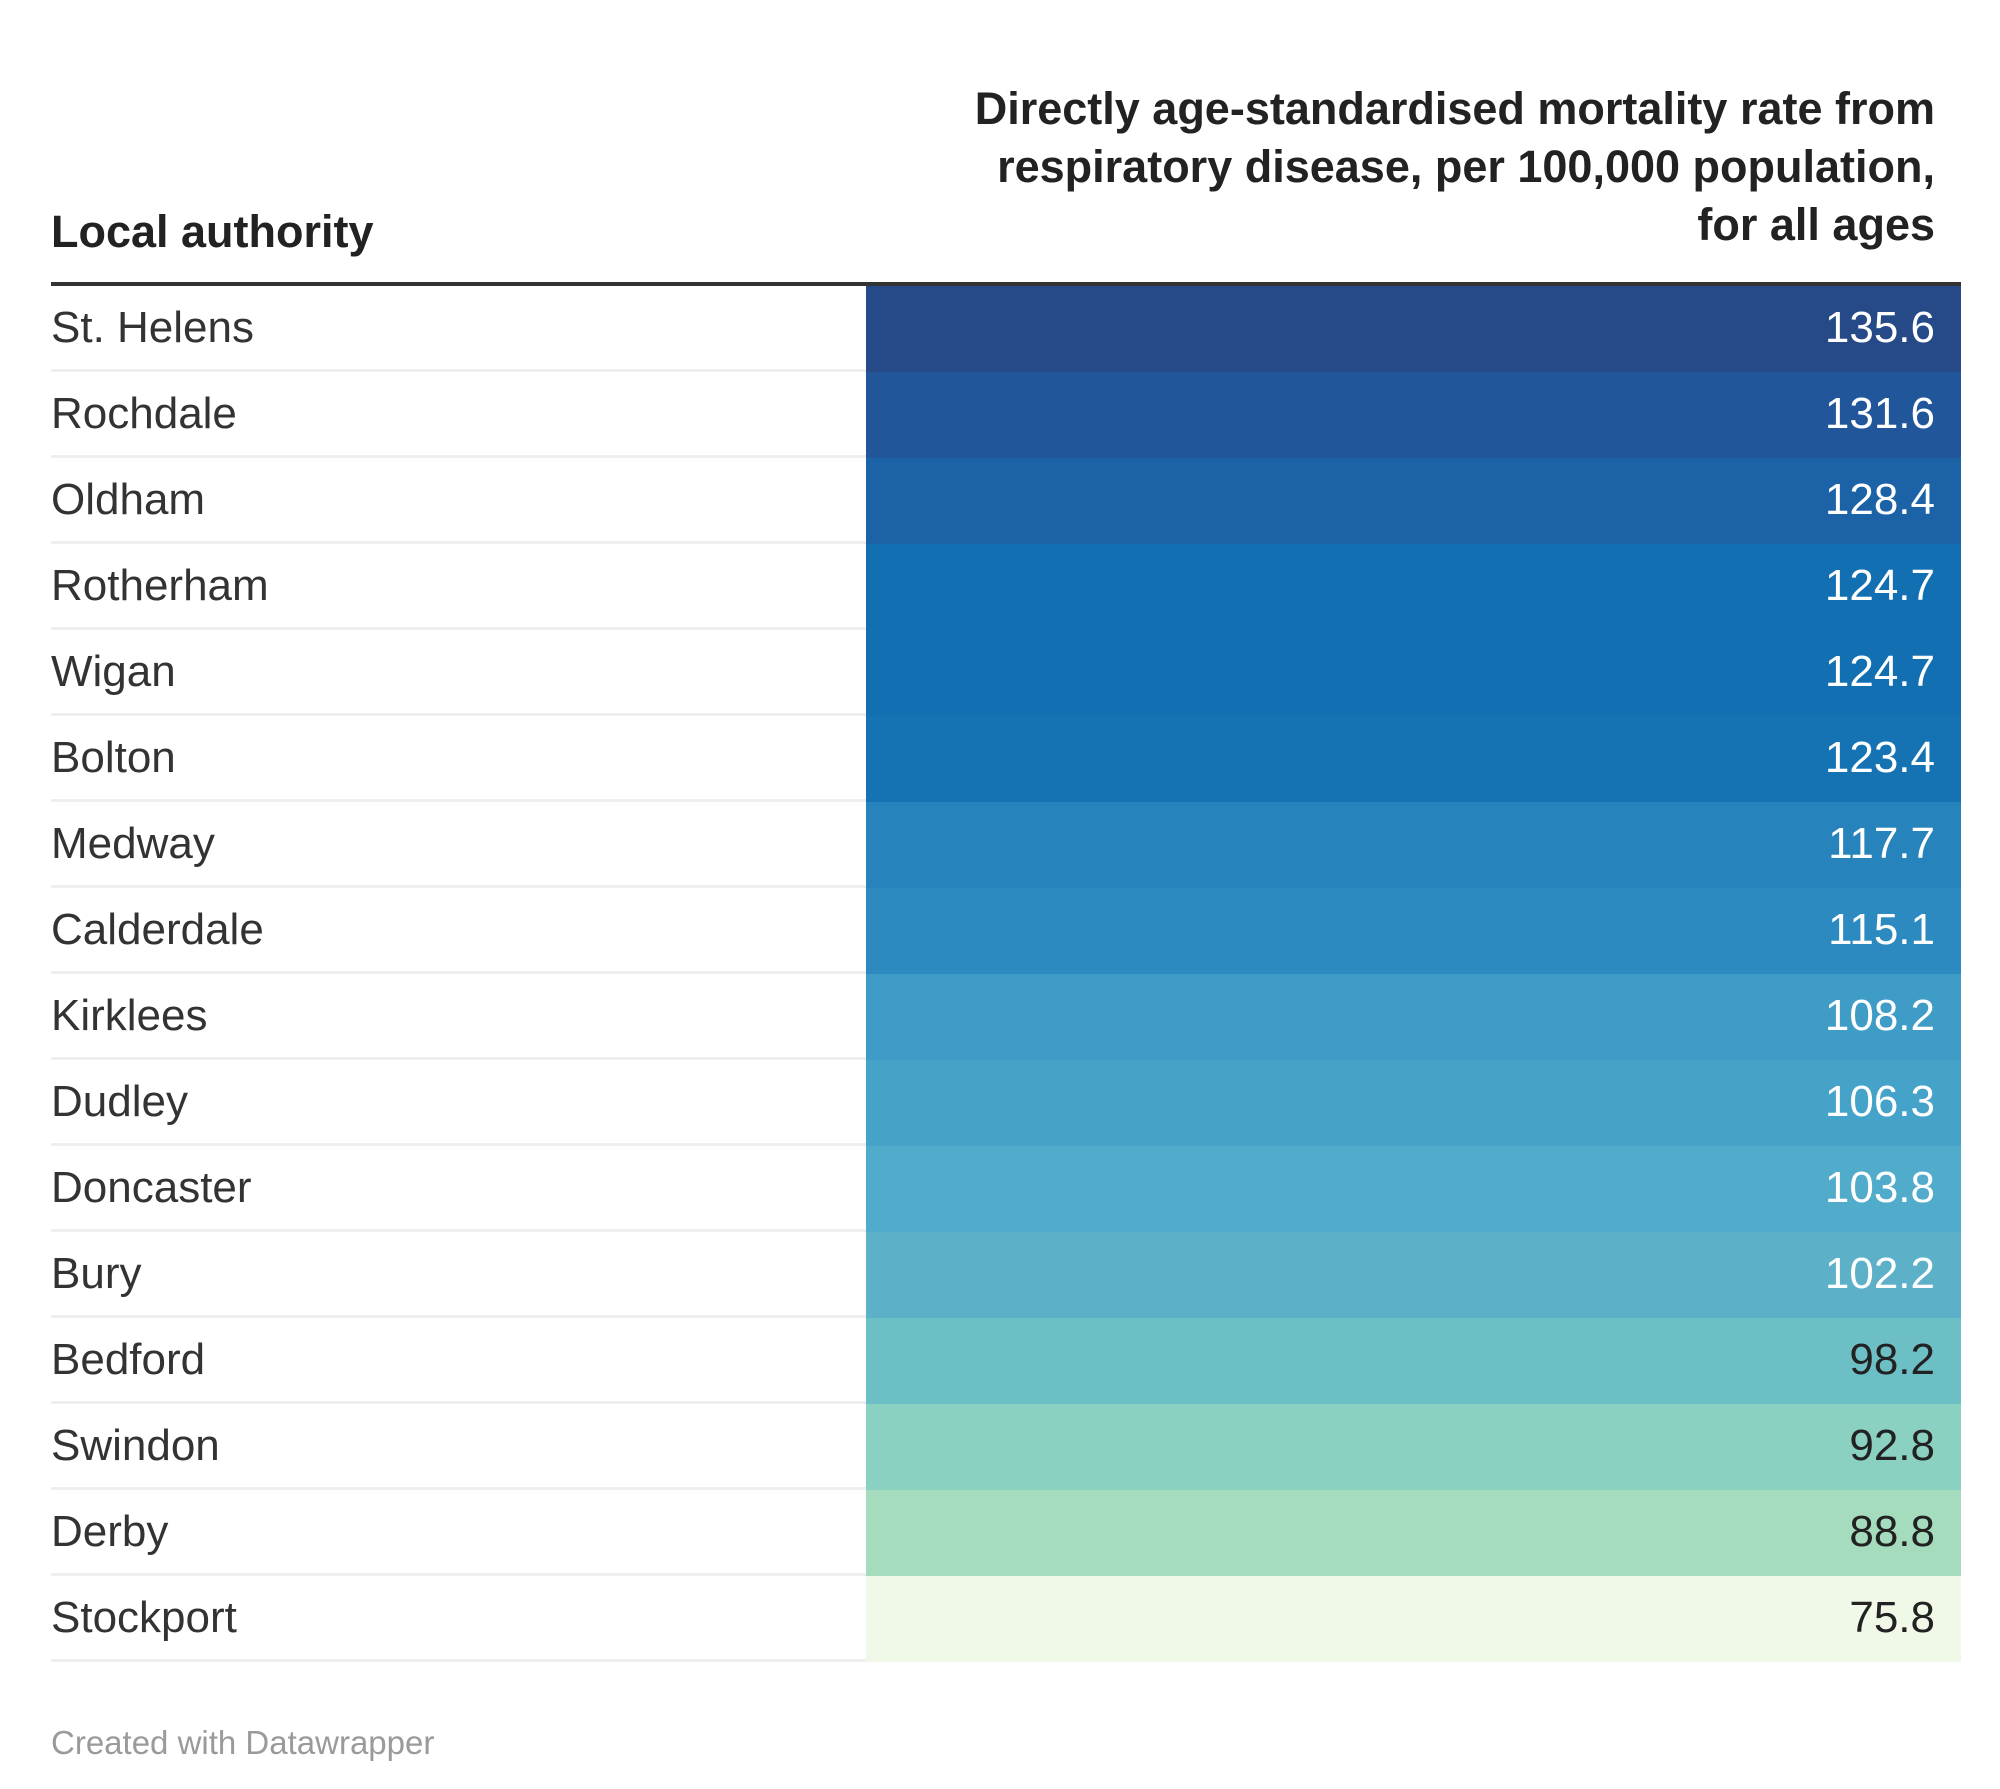 The height and width of the screenshot is (1789, 2000). I want to click on row-value-label: 123.4, so click(1879, 757).